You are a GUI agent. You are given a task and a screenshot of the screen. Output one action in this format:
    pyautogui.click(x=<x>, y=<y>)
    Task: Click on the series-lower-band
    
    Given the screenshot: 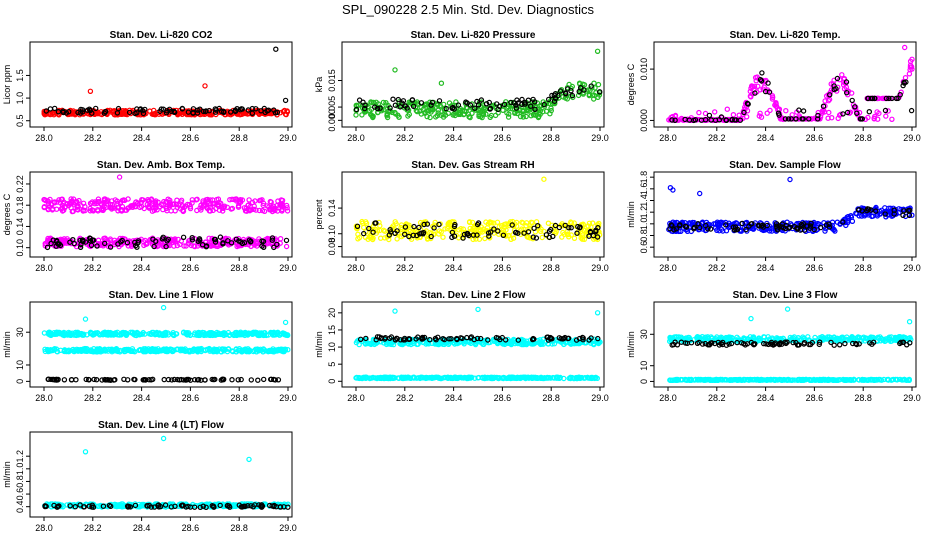 What is the action you would take?
    pyautogui.click(x=477, y=378)
    